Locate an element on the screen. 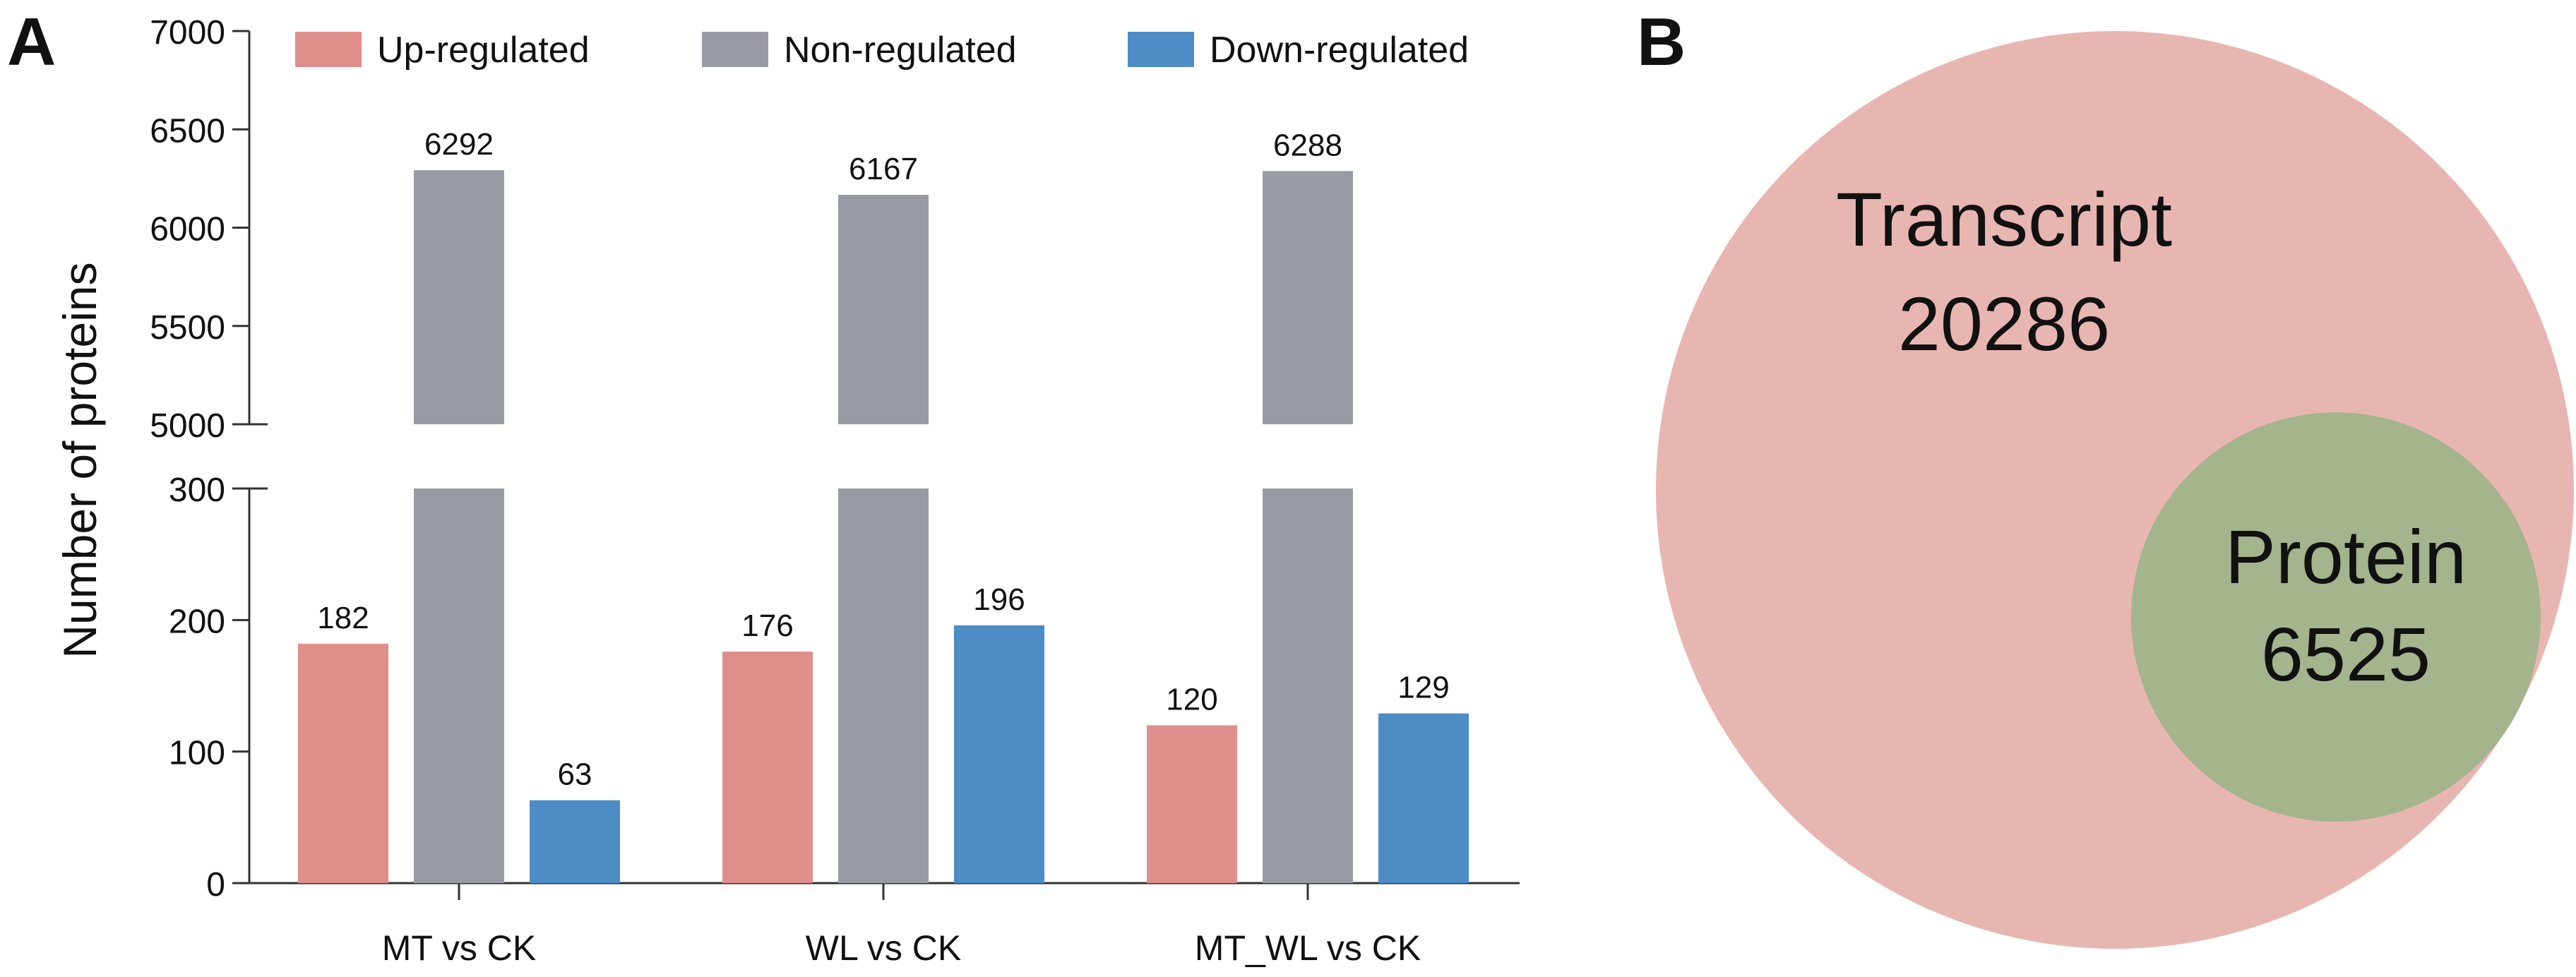 This screenshot has height=977, width=2576. transcript-label: Transcript is located at coordinates (2004, 219).